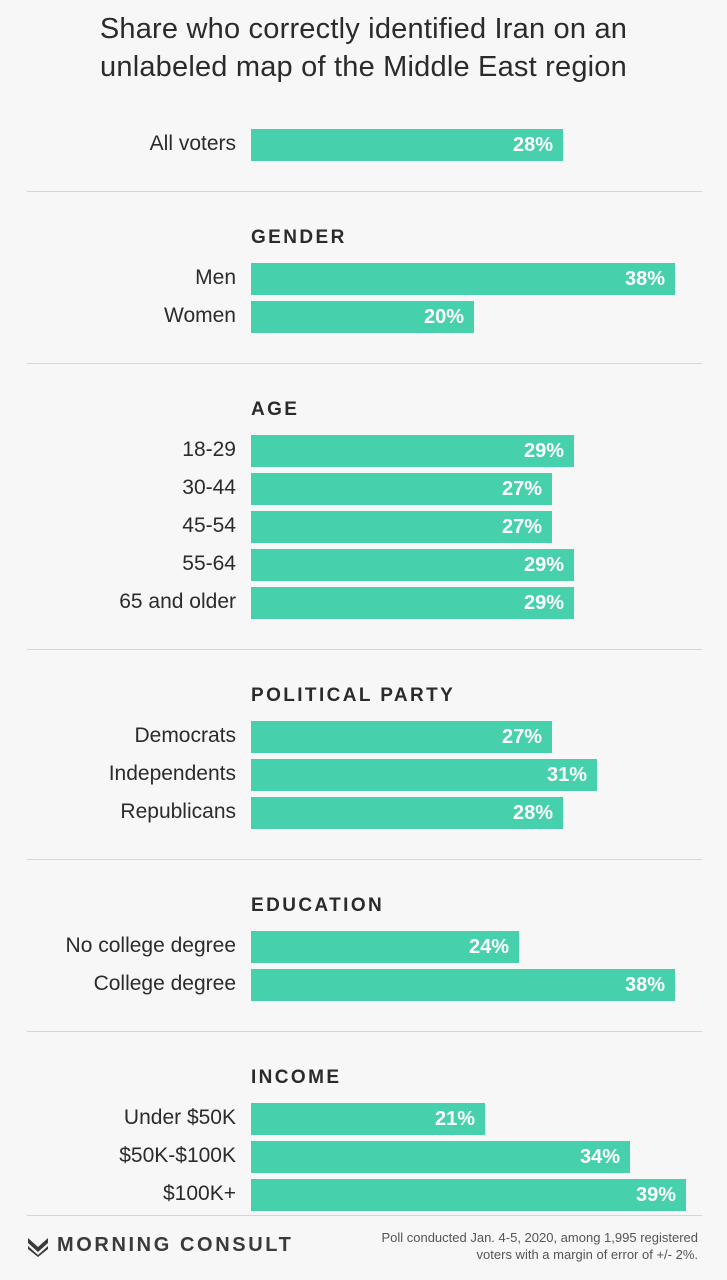 This screenshot has height=1280, width=727. What do you see at coordinates (318, 905) in the screenshot?
I see `section-heading: EDUCATION` at bounding box center [318, 905].